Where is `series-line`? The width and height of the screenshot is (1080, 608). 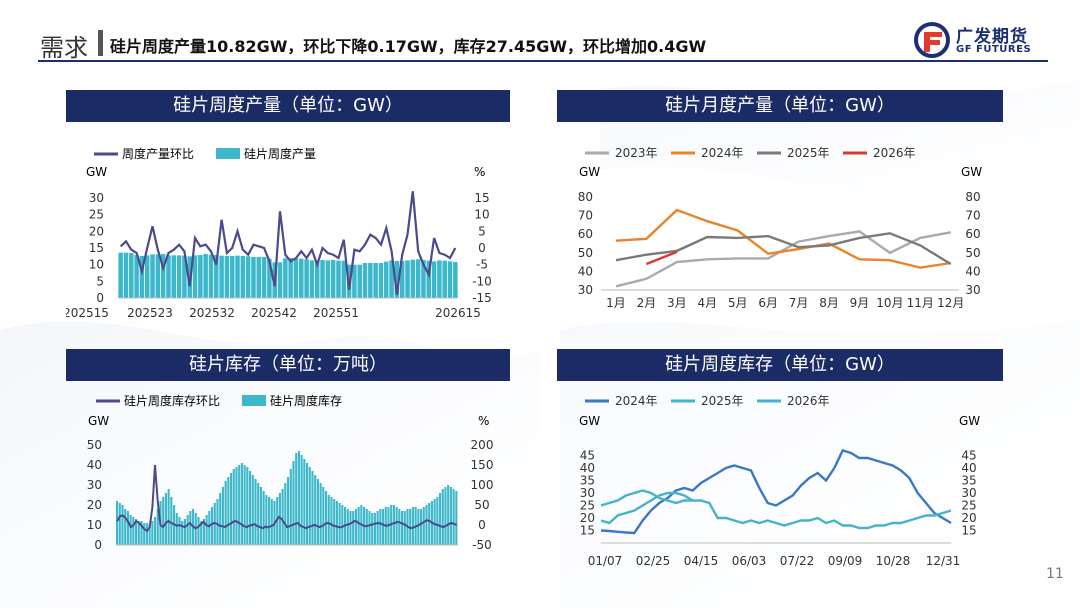 series-line is located at coordinates (776, 510).